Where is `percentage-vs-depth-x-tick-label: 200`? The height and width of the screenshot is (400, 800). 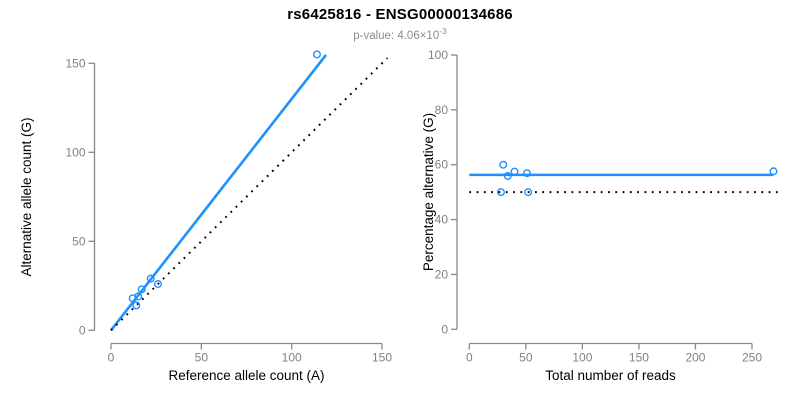 percentage-vs-depth-x-tick-label: 200 is located at coordinates (695, 358).